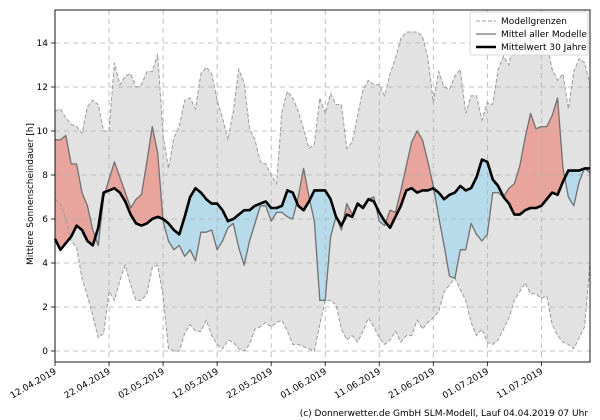  What do you see at coordinates (544, 35) in the screenshot?
I see `legend-model-label: Mittel aller Modelle` at bounding box center [544, 35].